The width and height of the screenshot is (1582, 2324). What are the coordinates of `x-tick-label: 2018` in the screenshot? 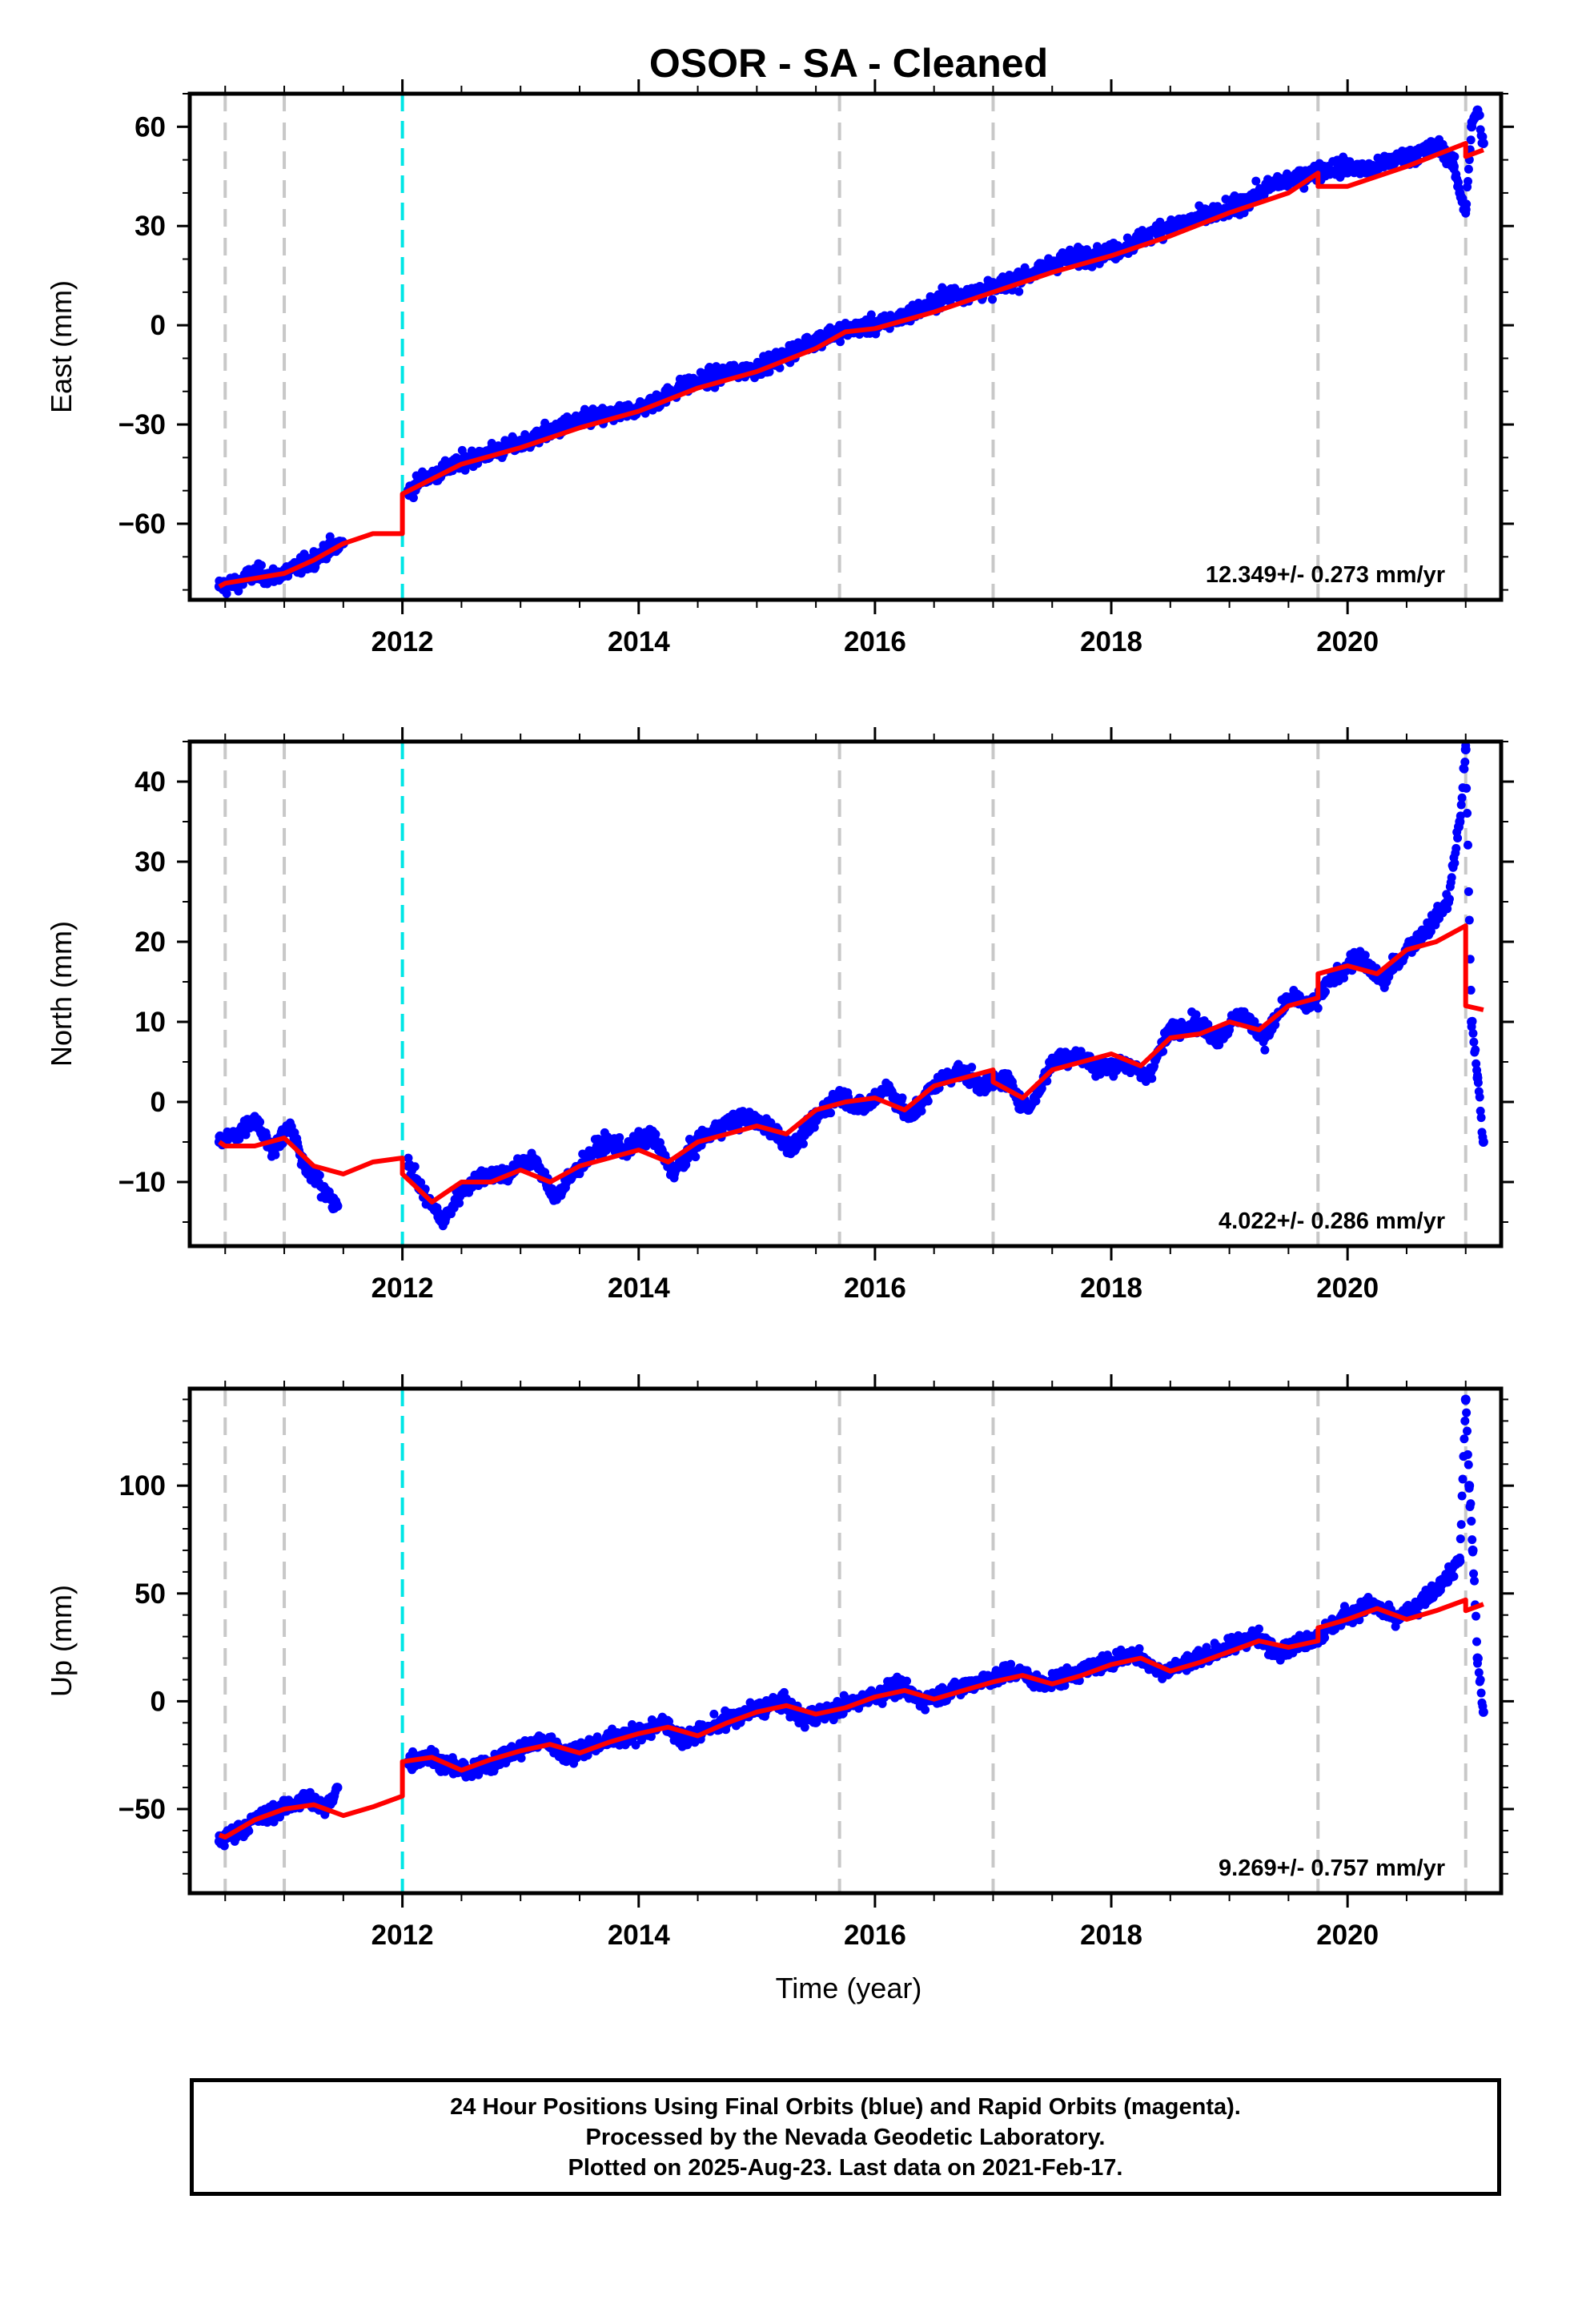 It's located at (1111, 641).